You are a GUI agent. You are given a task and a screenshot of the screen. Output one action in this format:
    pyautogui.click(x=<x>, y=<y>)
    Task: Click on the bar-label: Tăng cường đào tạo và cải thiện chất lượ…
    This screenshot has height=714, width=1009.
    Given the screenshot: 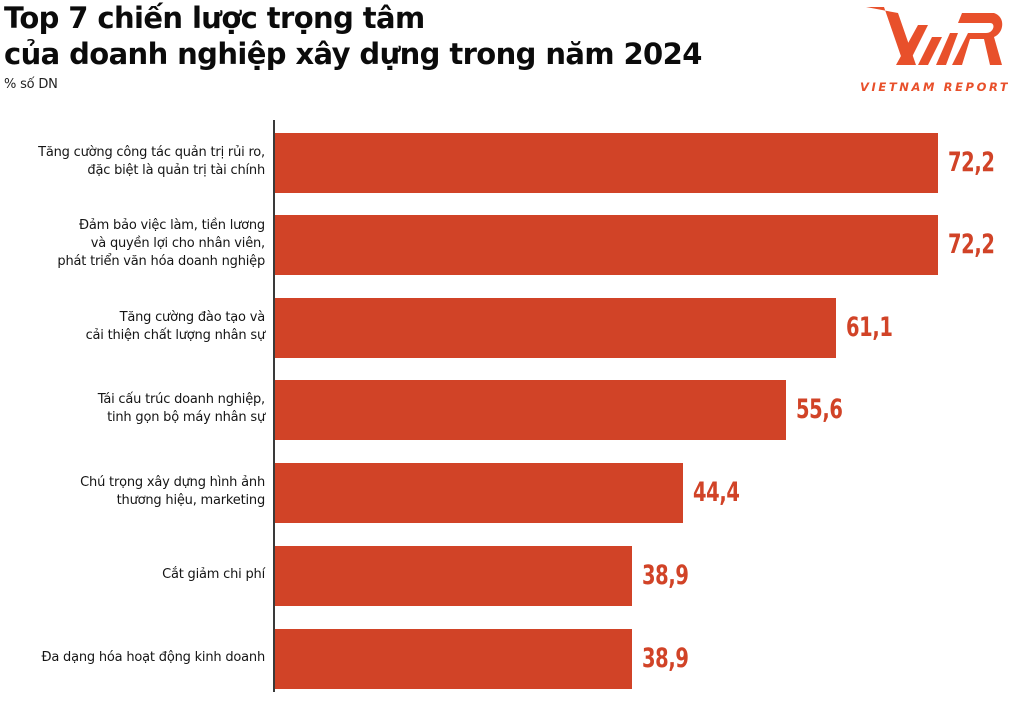 What is the action you would take?
    pyautogui.click(x=175, y=326)
    